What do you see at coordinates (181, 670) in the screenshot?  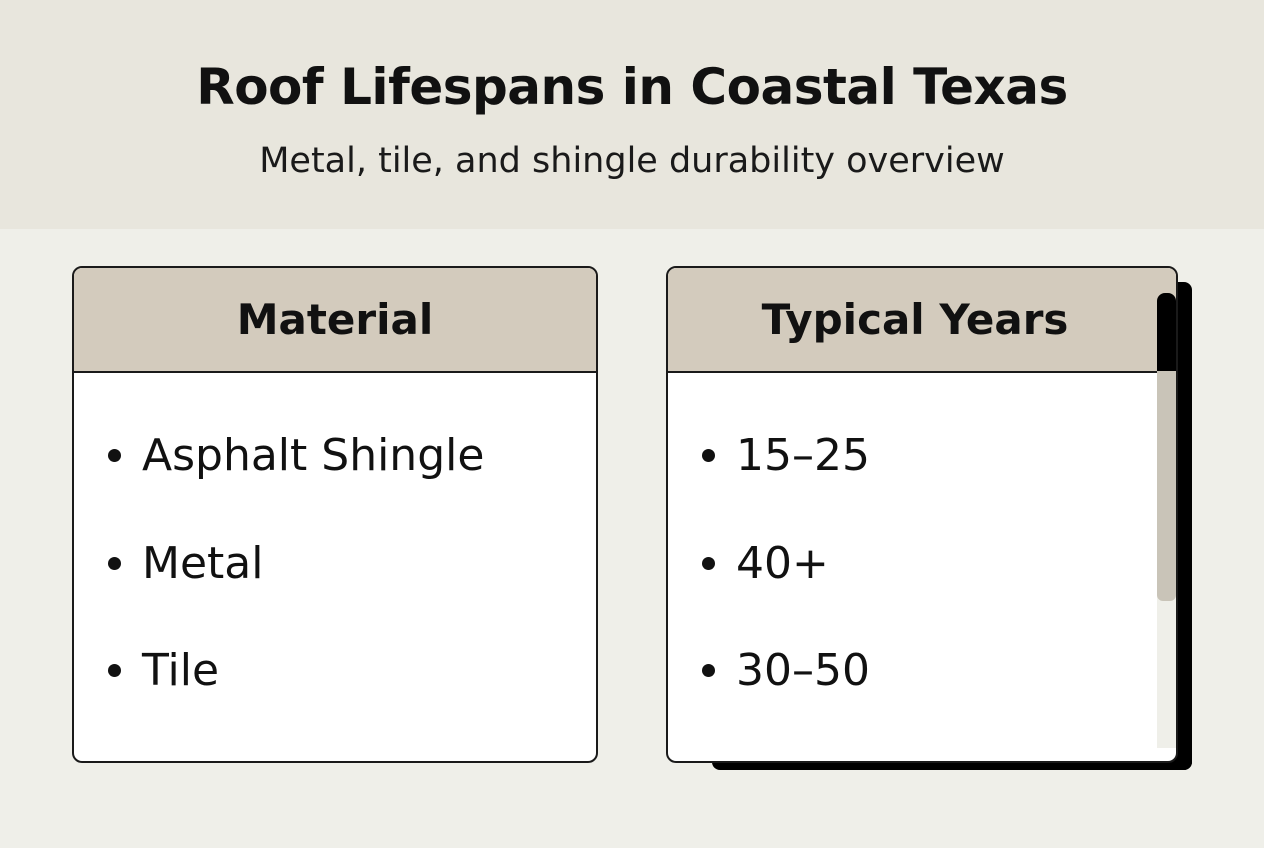 I see `list-item-label: Tile` at bounding box center [181, 670].